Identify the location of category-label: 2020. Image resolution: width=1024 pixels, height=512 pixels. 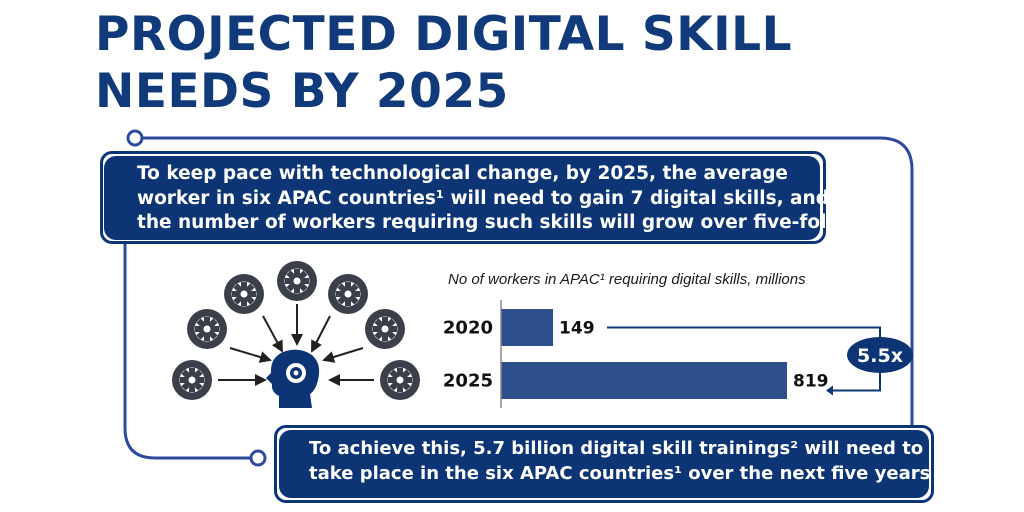
(468, 328).